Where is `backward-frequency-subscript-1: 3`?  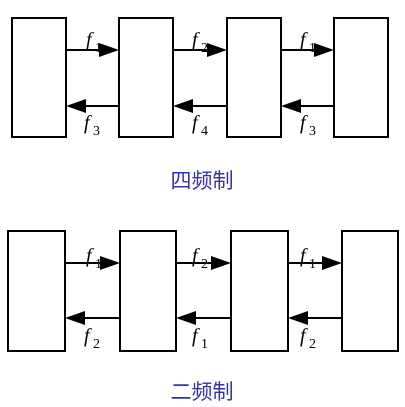
backward-frequency-subscript-1: 3 is located at coordinates (96, 131).